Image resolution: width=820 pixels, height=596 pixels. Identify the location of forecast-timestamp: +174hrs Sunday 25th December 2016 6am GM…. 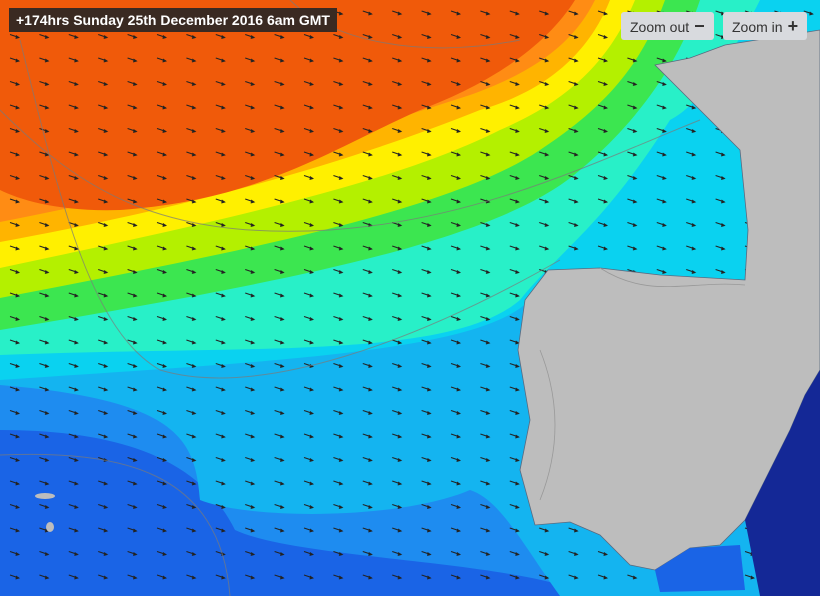
(173, 20).